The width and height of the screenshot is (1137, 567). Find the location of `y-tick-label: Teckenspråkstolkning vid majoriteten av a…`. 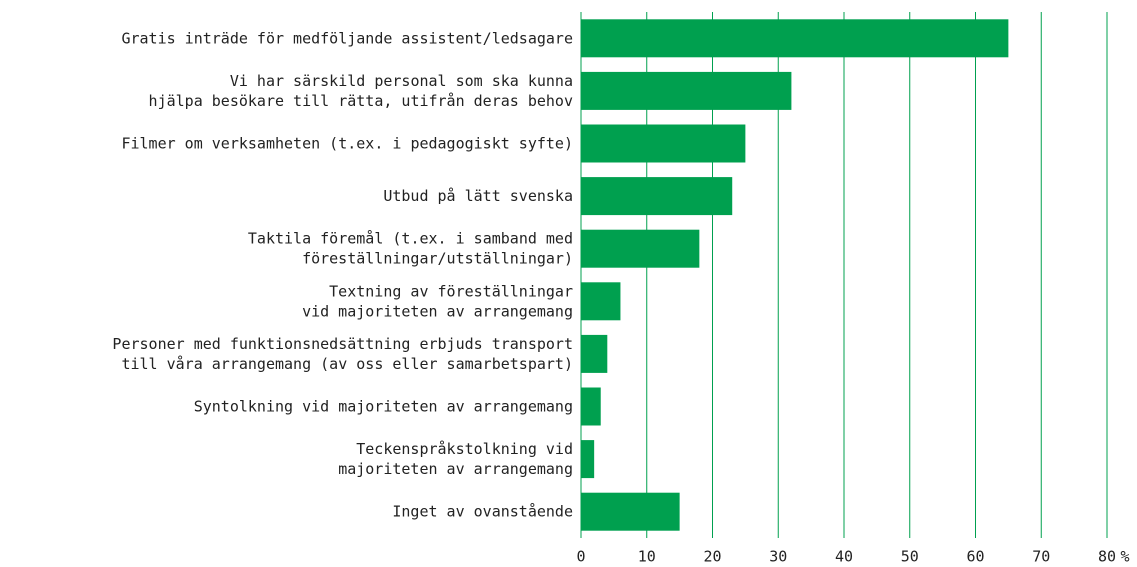

y-tick-label: Teckenspråkstolkning vid majoriteten av a… is located at coordinates (455, 459).